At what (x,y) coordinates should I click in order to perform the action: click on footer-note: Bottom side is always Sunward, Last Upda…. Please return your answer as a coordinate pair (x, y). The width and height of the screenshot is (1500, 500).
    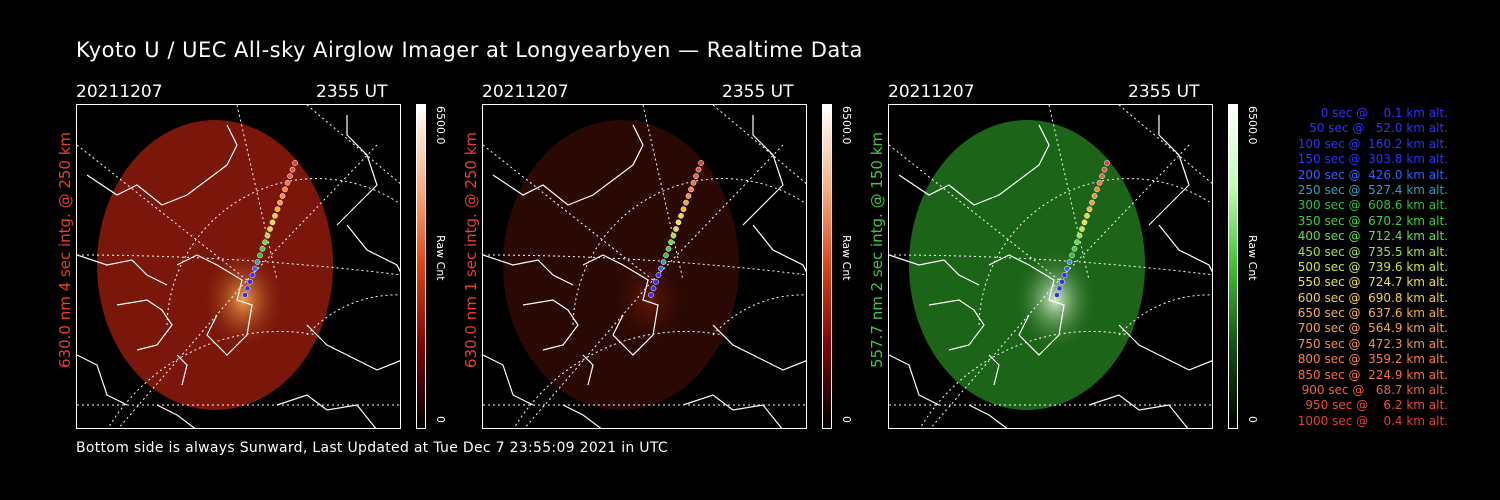
    Looking at the image, I should click on (372, 448).